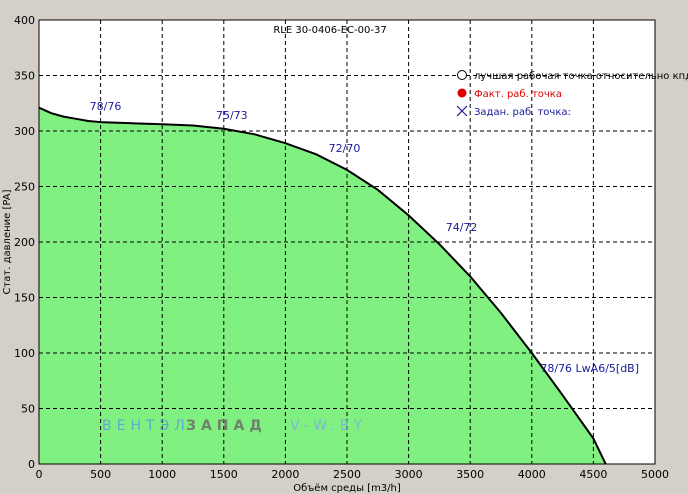 Image resolution: width=688 pixels, height=494 pixels. Describe the element at coordinates (7, 241) in the screenshot. I see `y-axis-label: Стат. давление [PA]` at that location.